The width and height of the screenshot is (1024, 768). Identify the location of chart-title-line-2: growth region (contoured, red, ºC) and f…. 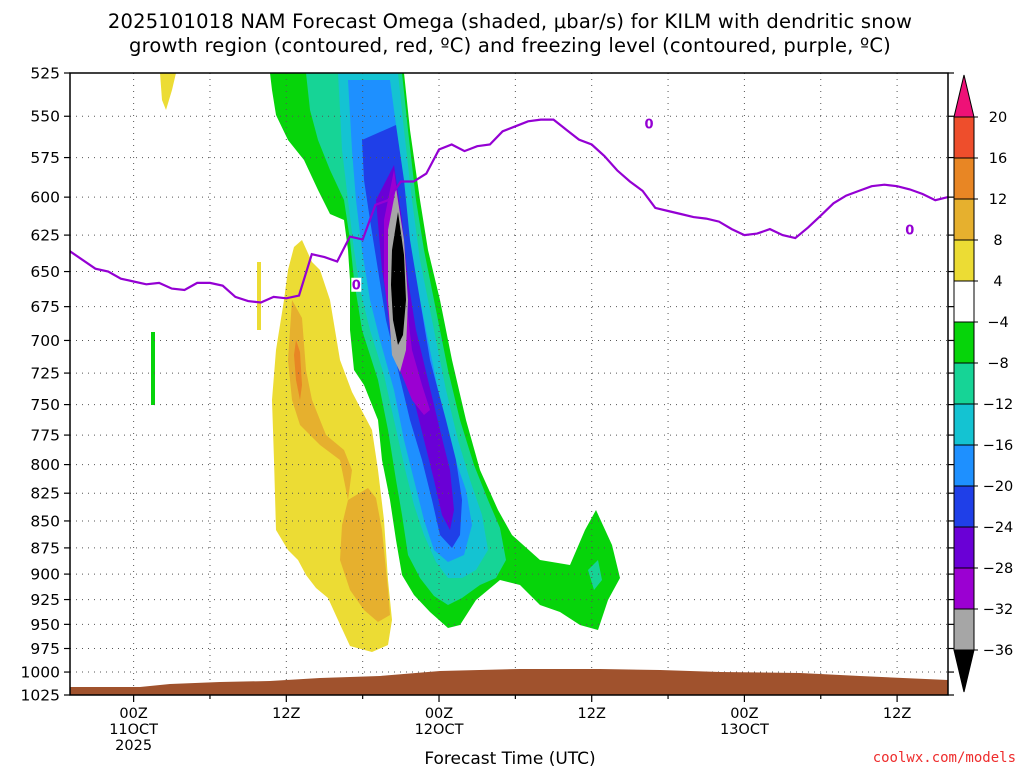
(510, 45).